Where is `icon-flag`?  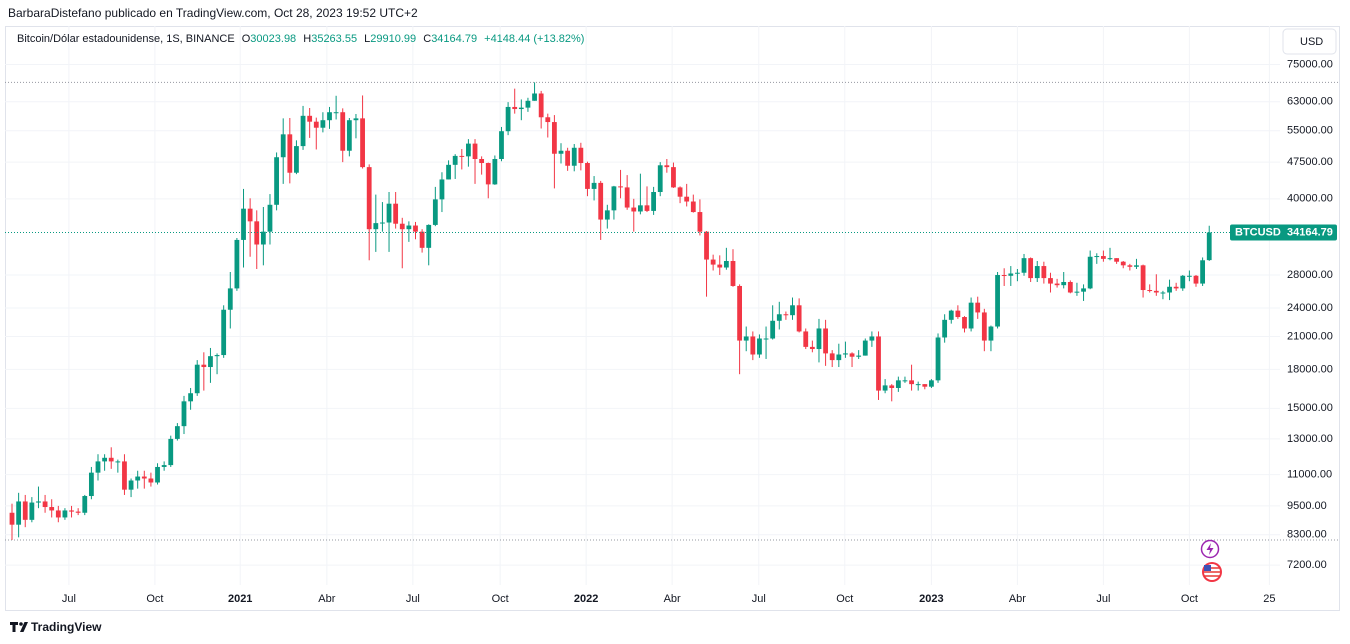
icon-flag is located at coordinates (1212, 572).